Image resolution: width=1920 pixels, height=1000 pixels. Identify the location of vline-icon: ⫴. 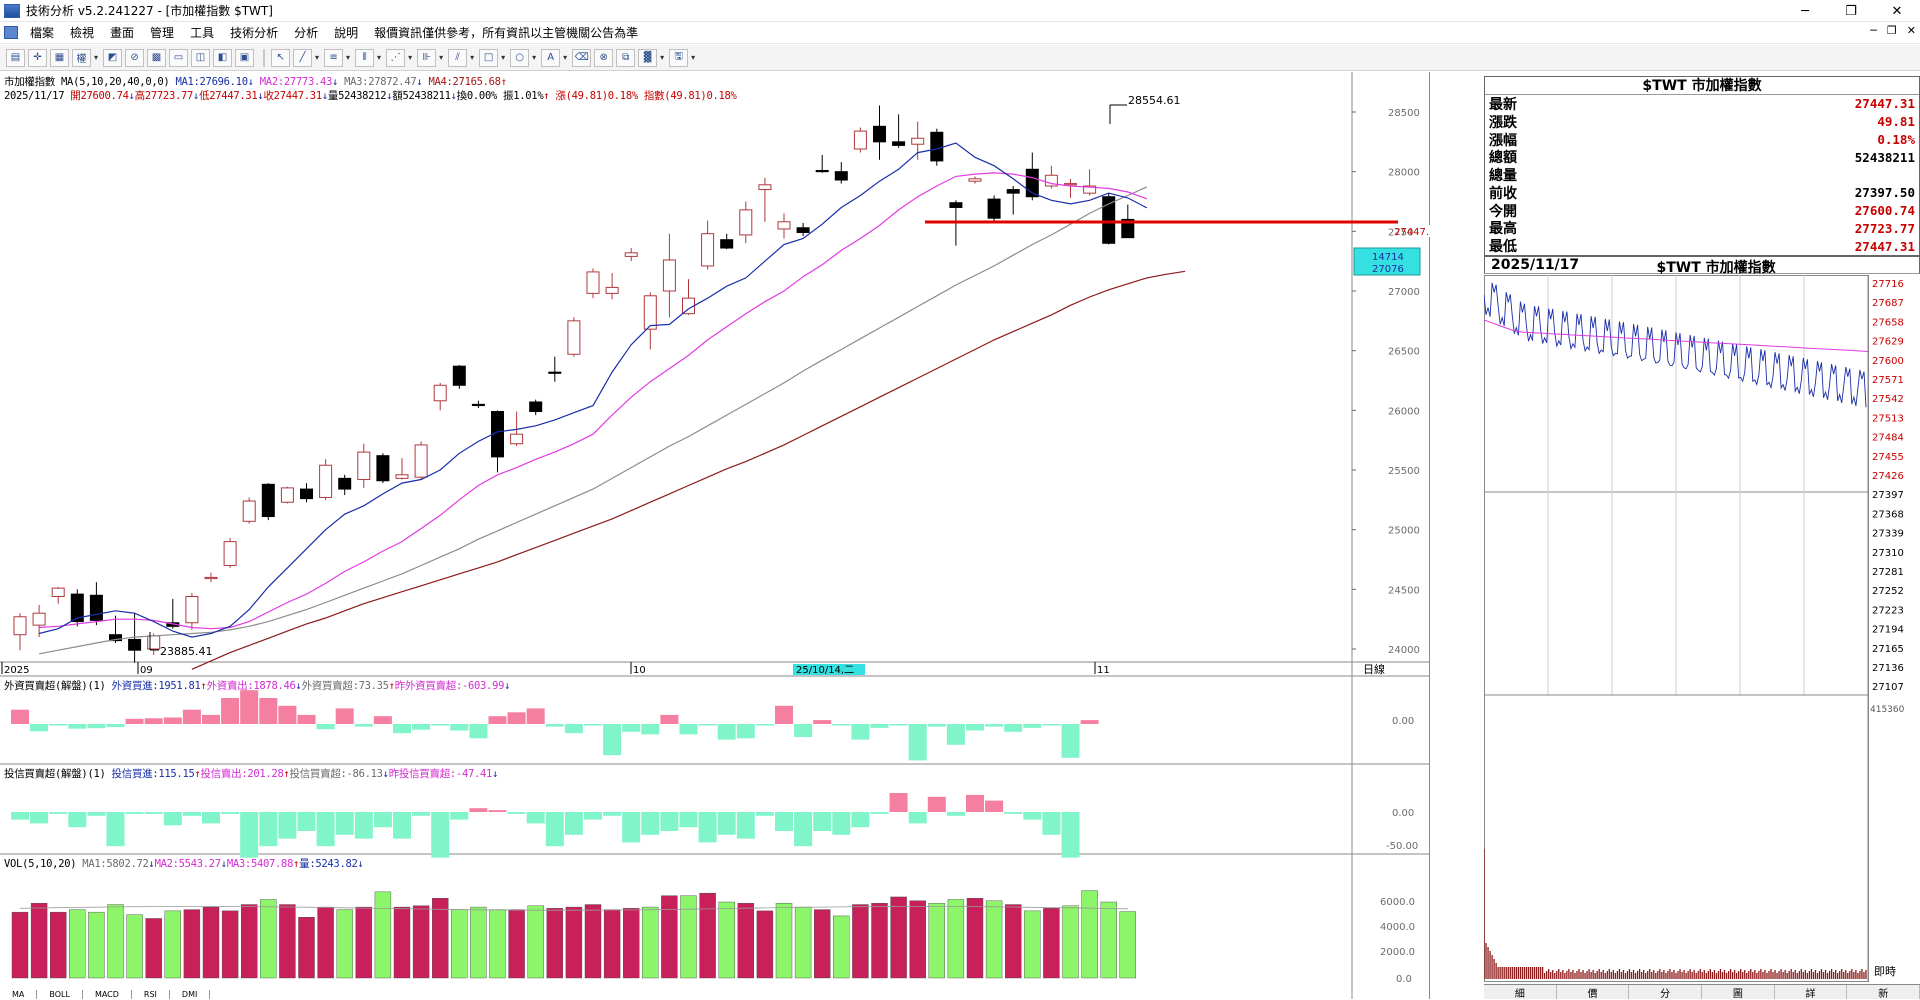
(365, 57).